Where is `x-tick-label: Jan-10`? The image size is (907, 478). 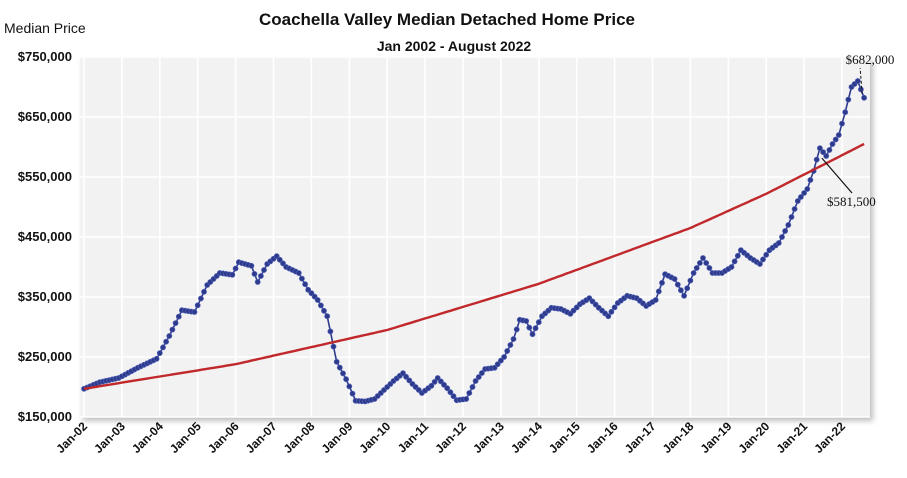 x-tick-label: Jan-10 is located at coordinates (375, 437).